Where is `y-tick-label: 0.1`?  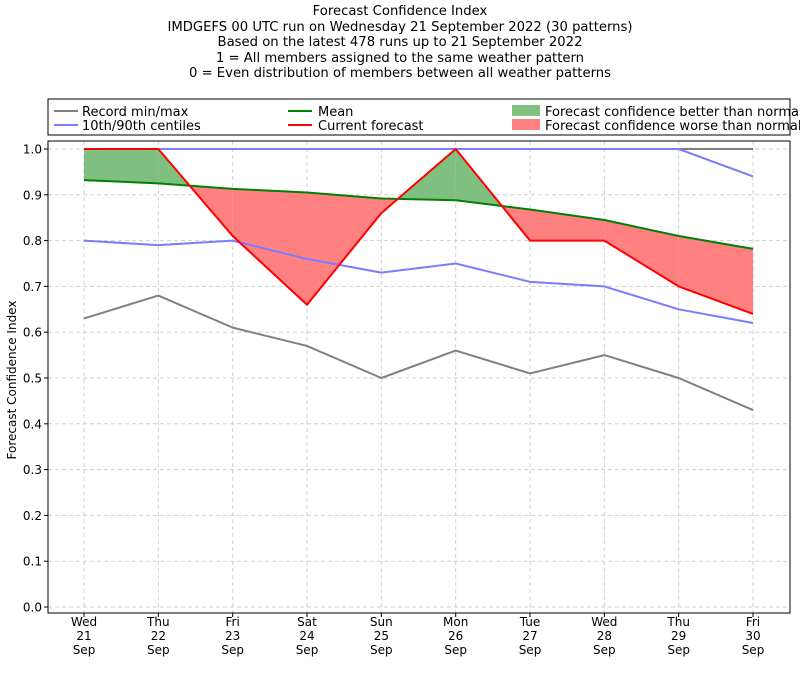
y-tick-label: 0.1 is located at coordinates (32, 562).